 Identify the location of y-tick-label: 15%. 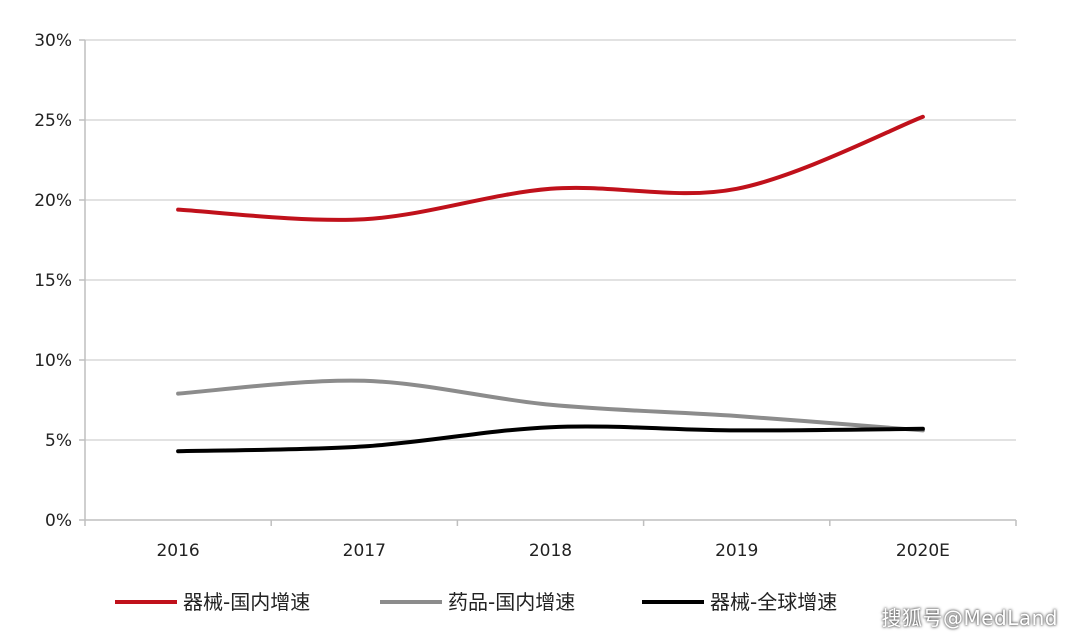
(53, 281).